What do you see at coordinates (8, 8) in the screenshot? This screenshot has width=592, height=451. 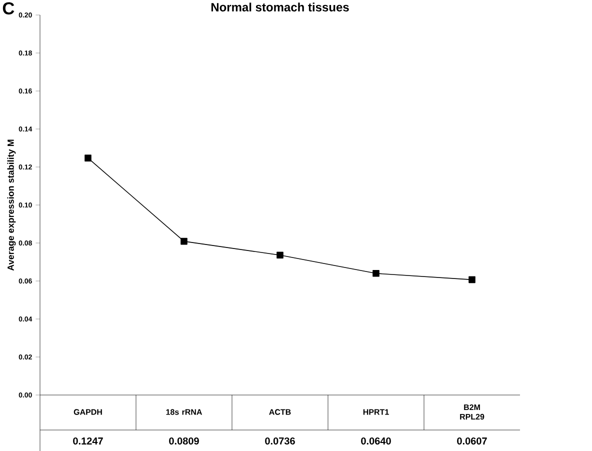 I see `text: C` at bounding box center [8, 8].